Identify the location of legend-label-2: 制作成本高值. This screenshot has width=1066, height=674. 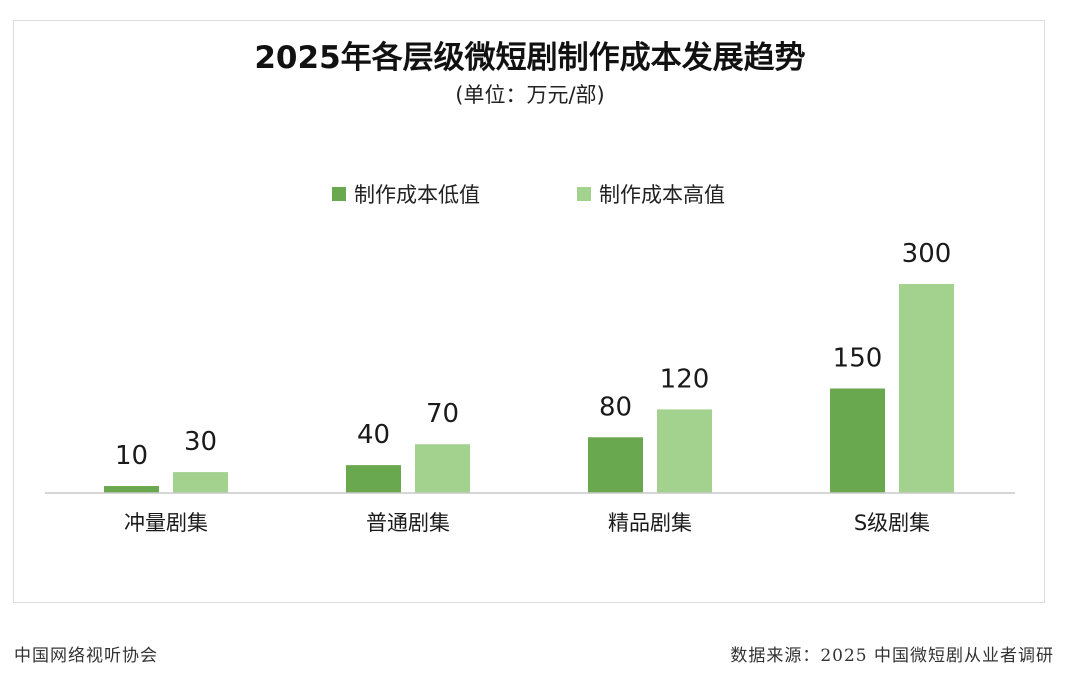
(662, 195).